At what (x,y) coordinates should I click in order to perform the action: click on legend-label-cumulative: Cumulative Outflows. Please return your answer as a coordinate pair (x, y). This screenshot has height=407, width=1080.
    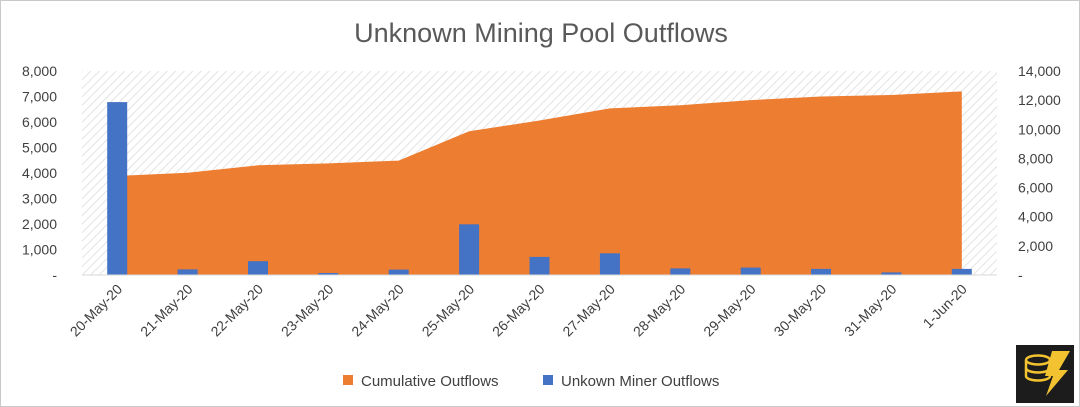
    Looking at the image, I should click on (430, 381).